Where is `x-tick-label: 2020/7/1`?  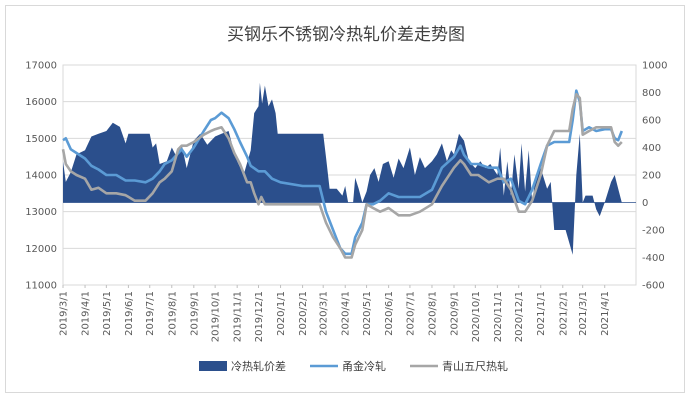
x-tick-label: 2020/7/1 is located at coordinates (410, 313).